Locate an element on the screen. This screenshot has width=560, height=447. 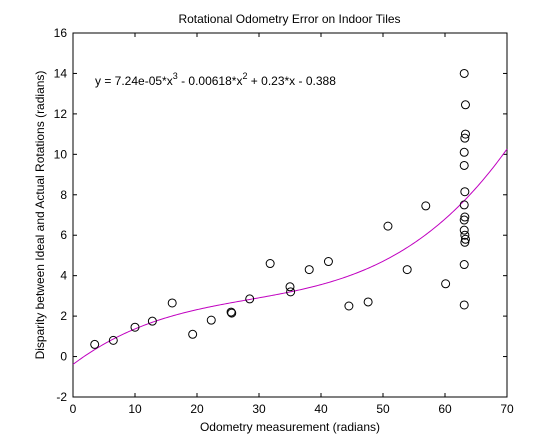
y-tick-label: 4 is located at coordinates (63, 276).